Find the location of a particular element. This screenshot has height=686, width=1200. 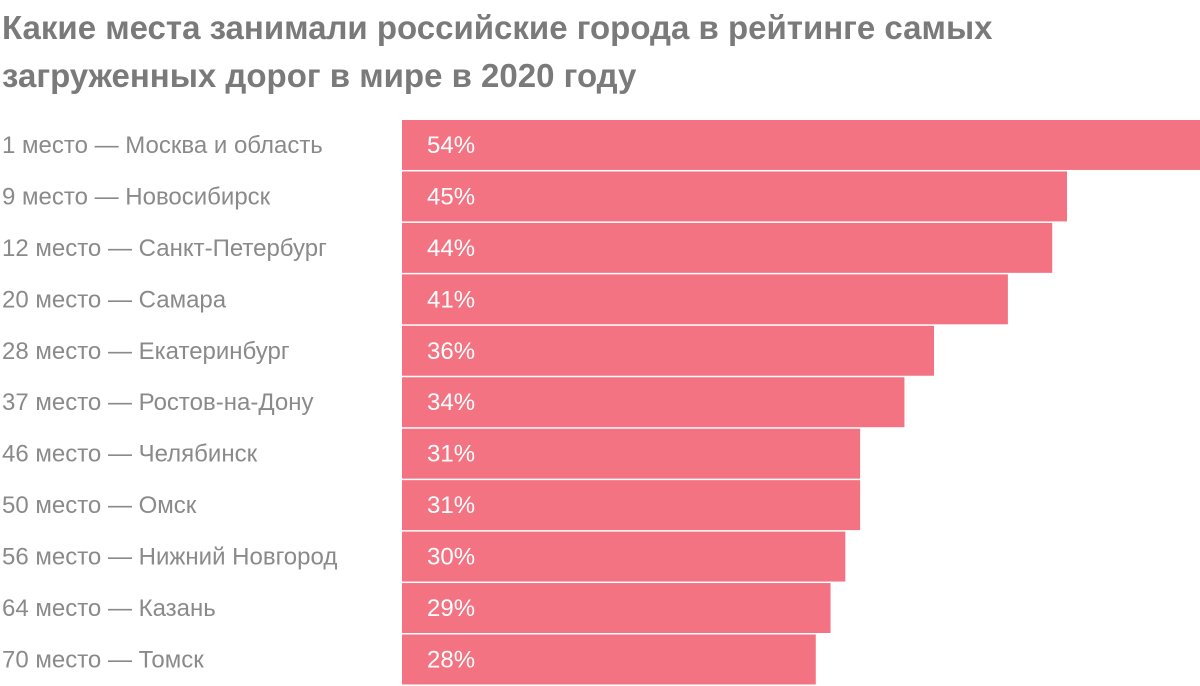

category-label: 28 место — Екатеринбург is located at coordinates (146, 351).